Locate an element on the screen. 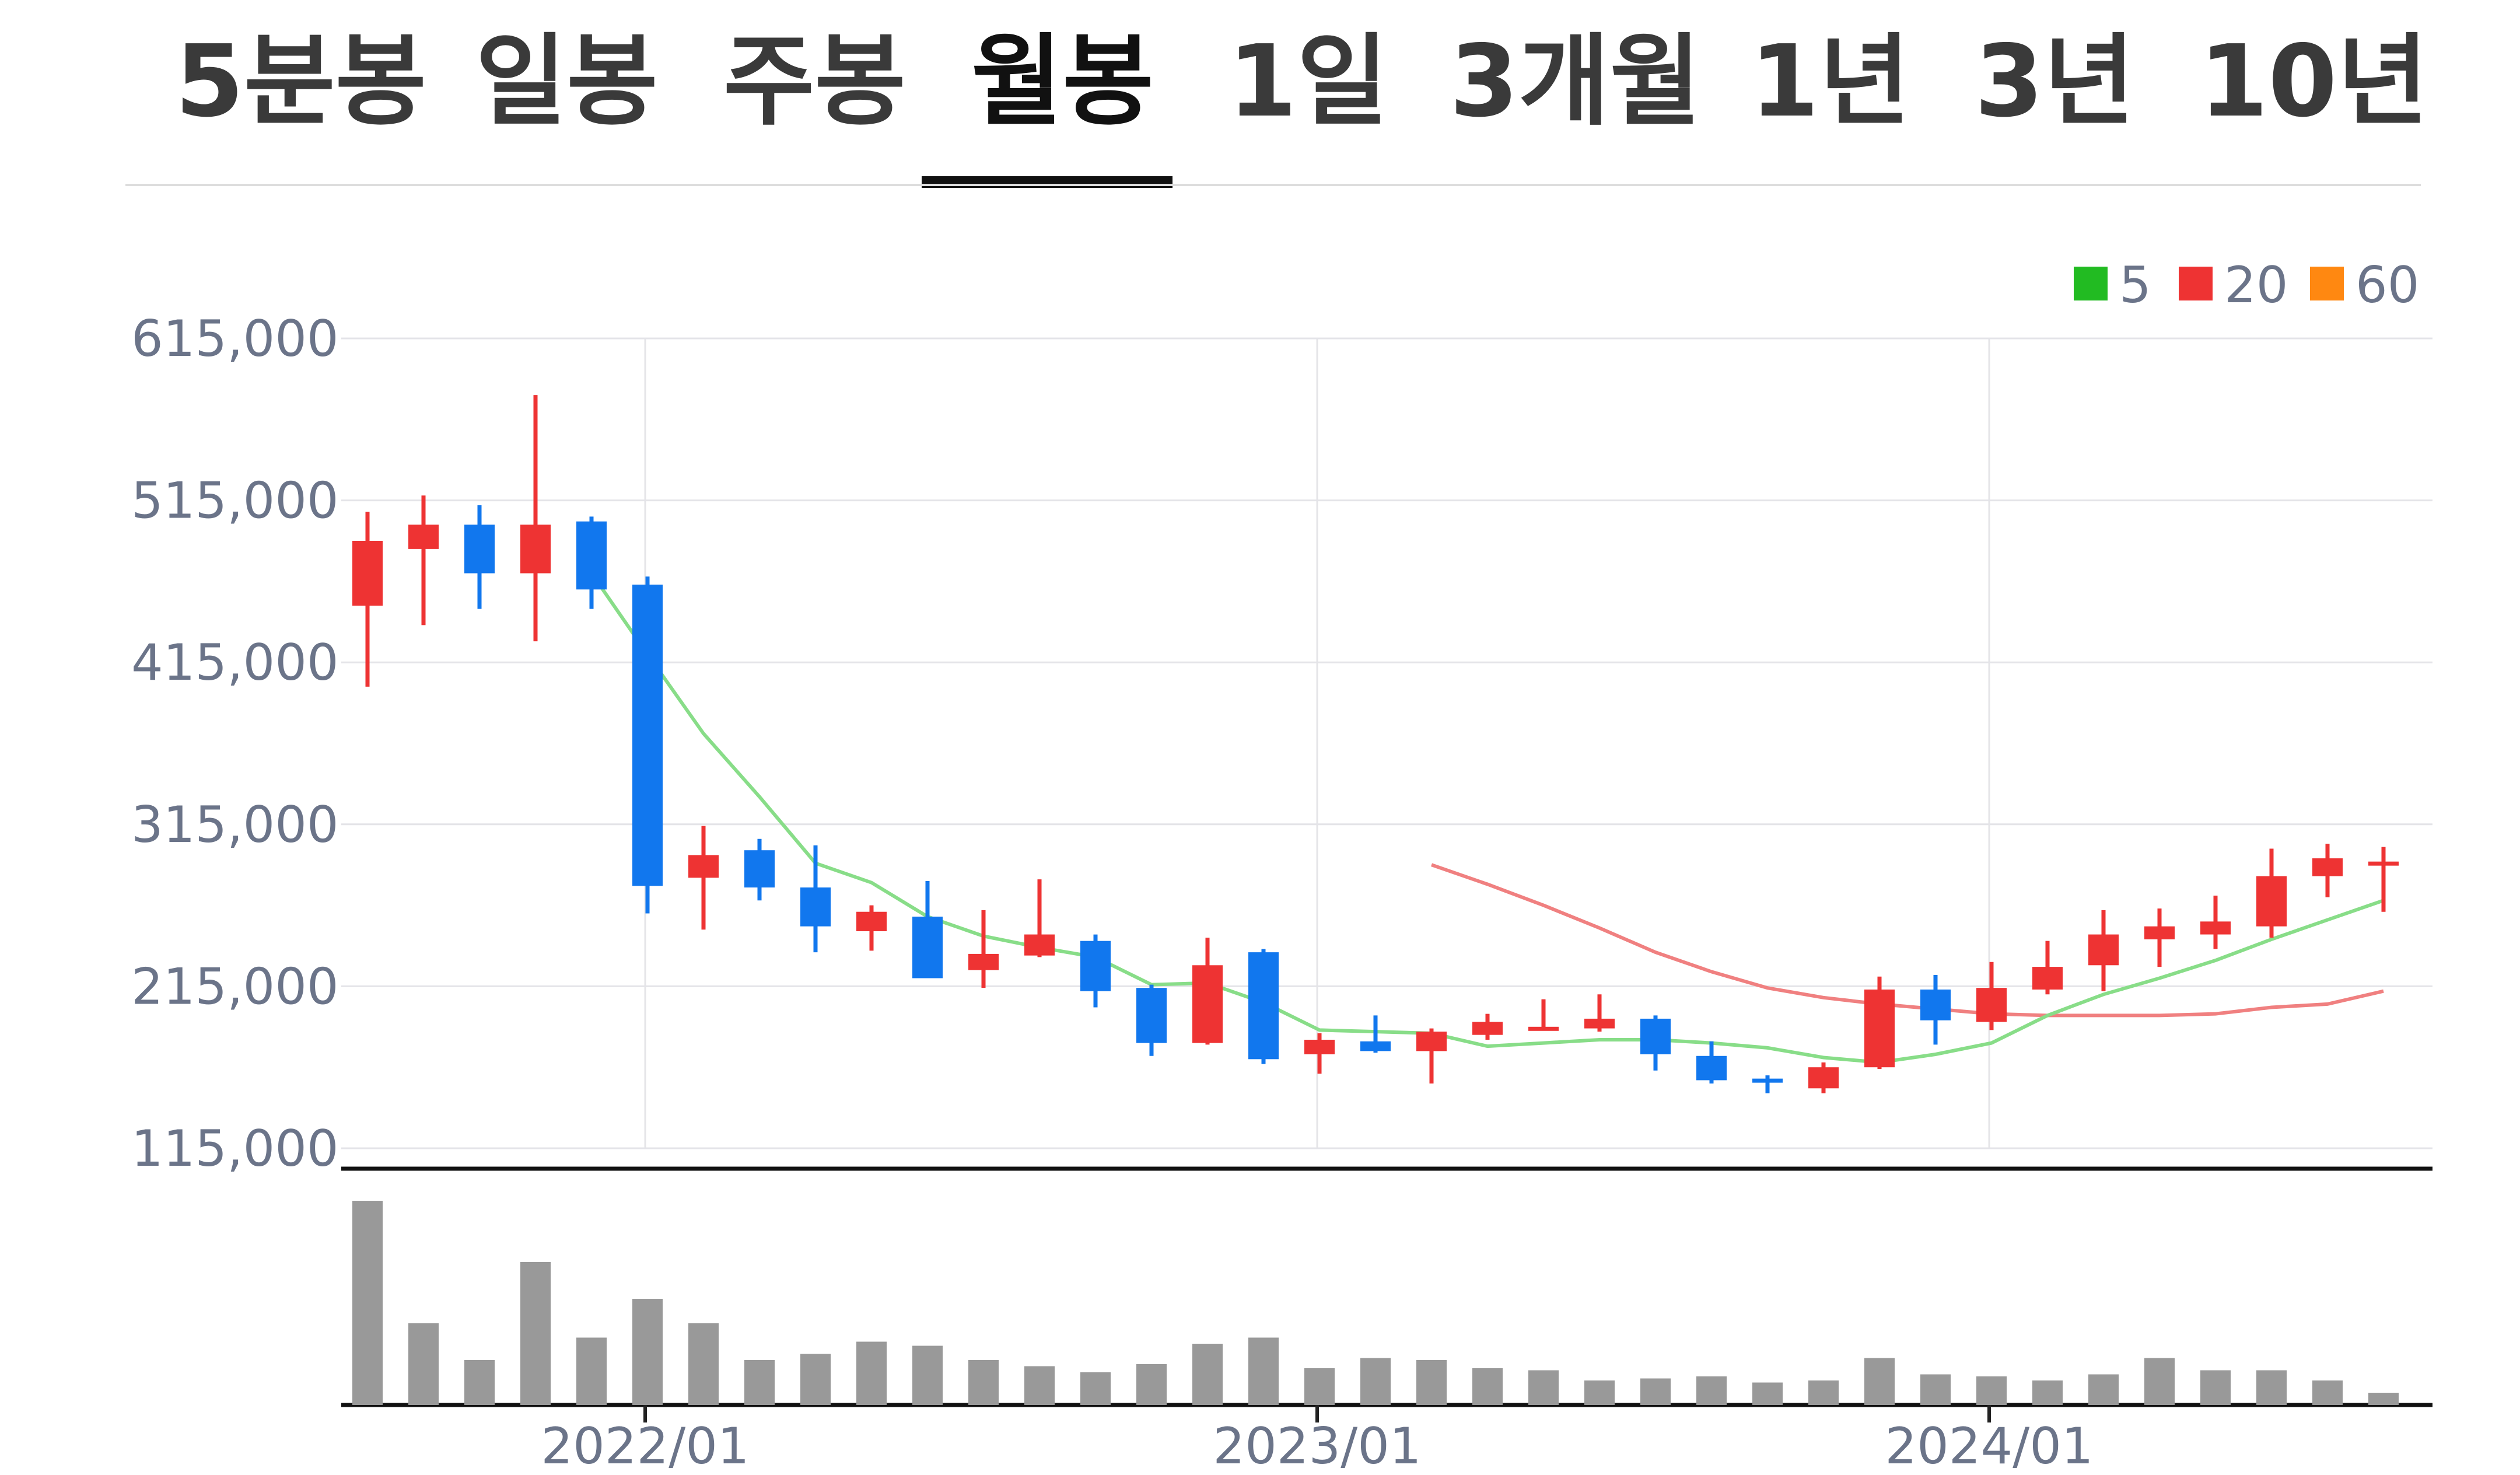 The height and width of the screenshot is (1475, 2520). y-tick-label: 215,000 is located at coordinates (235, 986).